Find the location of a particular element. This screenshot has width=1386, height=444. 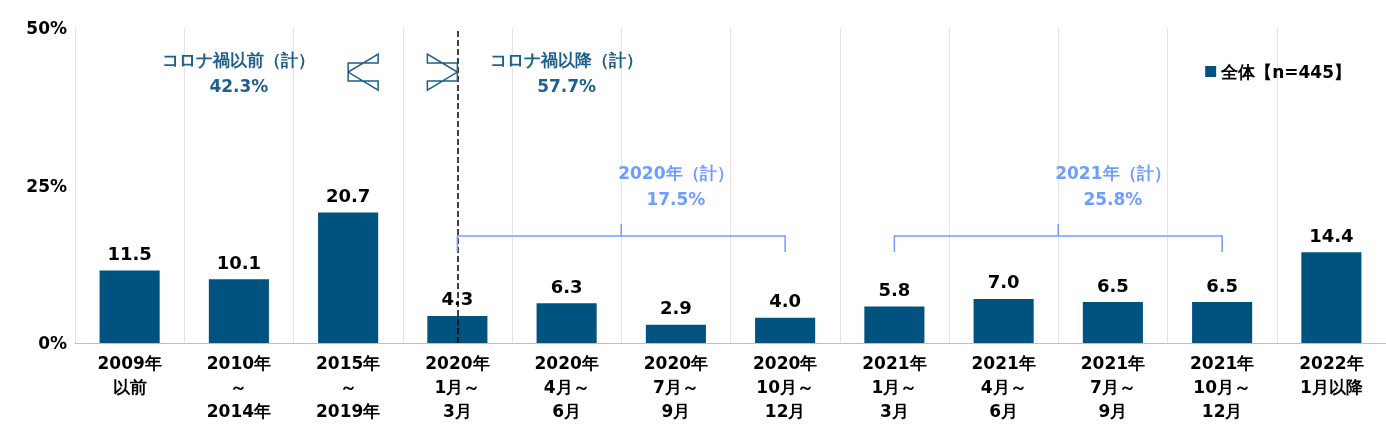

y-tick-label: 25% is located at coordinates (46, 185).